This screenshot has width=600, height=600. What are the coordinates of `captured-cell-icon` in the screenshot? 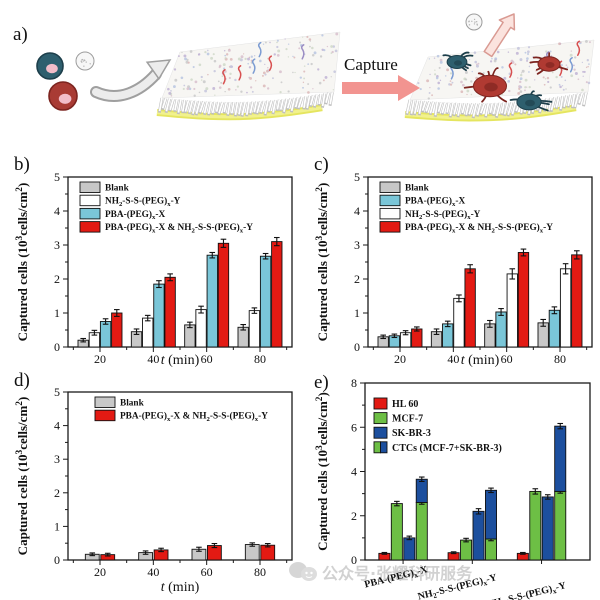 It's located at (458, 61).